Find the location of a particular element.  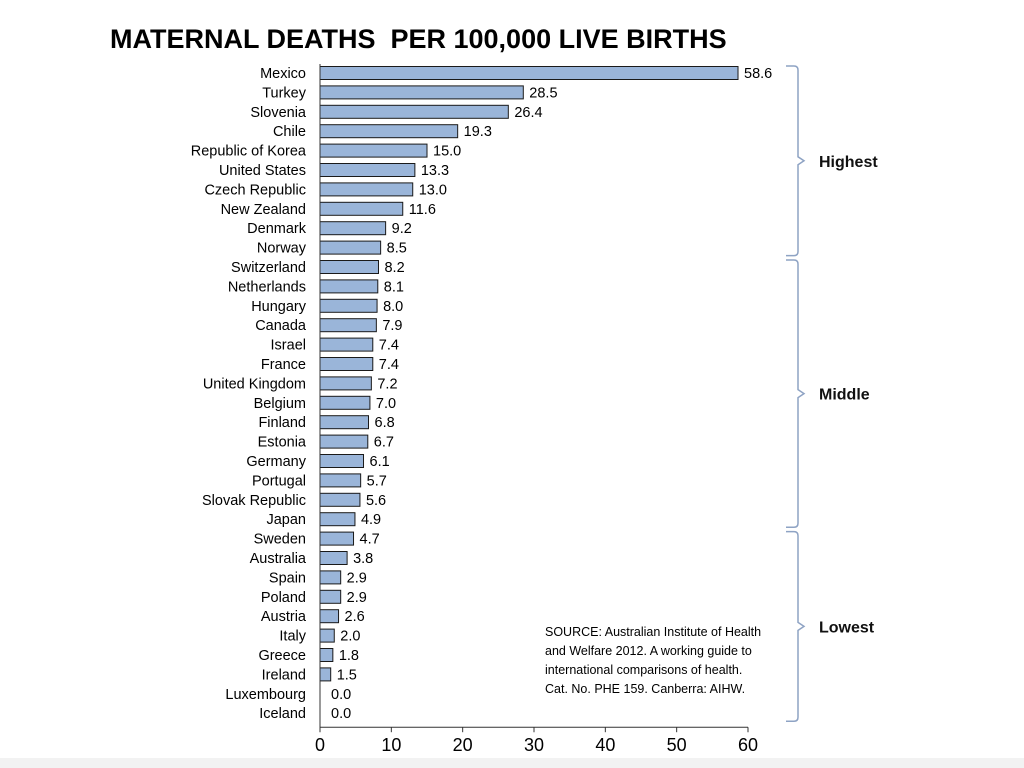

bar-united-states is located at coordinates (367, 170).